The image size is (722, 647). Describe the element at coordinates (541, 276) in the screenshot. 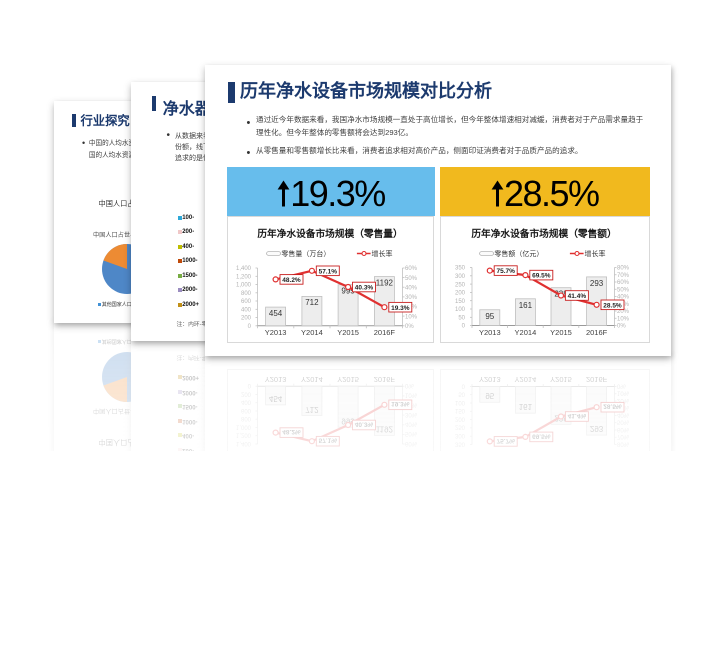

I see `svg-text: 69.5%` at that location.